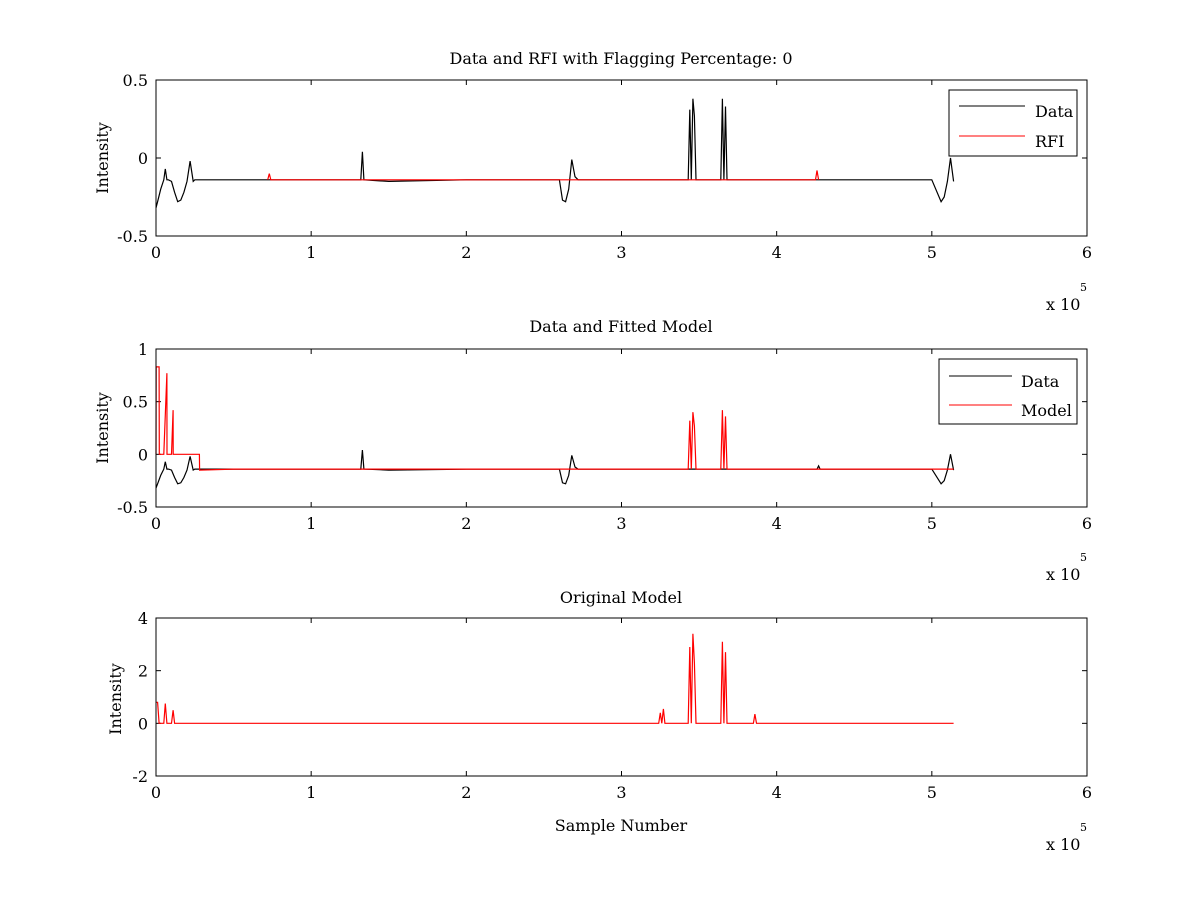 This screenshot has height=900, width=1200. Describe the element at coordinates (143, 349) in the screenshot. I see `y-tick-label: 1` at that location.